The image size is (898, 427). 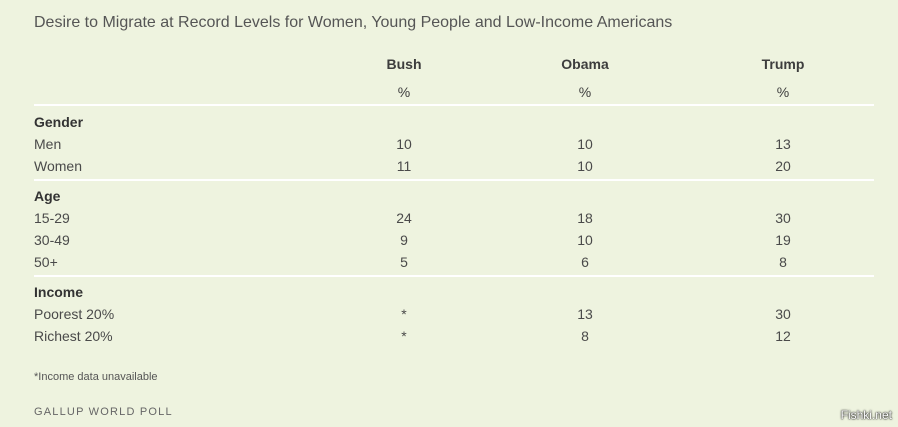 I want to click on column-header-obama: Obama, so click(x=584, y=64).